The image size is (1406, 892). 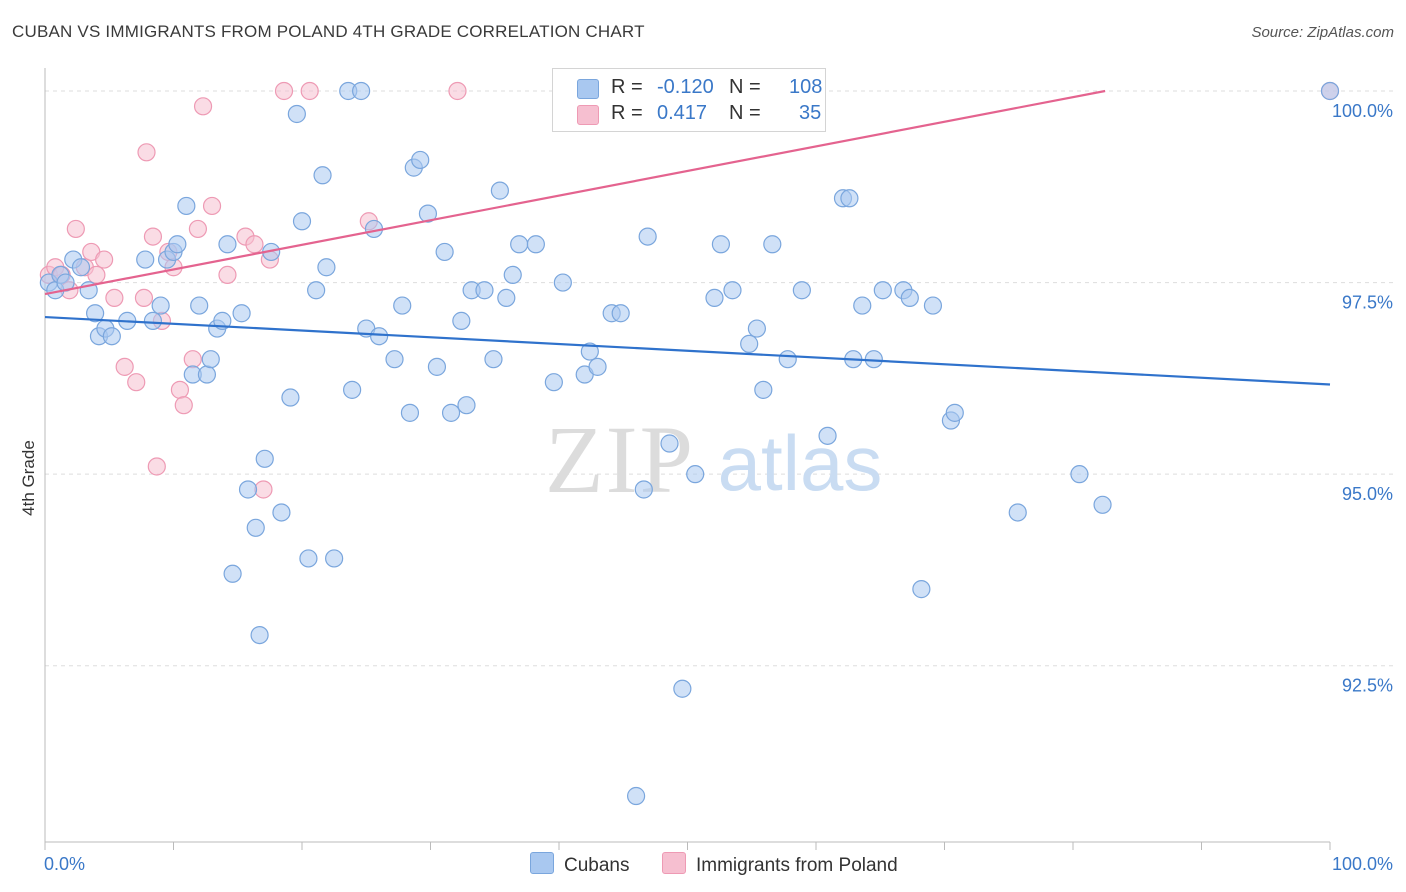 I want to click on y-tick-label: 97.5%, so click(x=1367, y=303).